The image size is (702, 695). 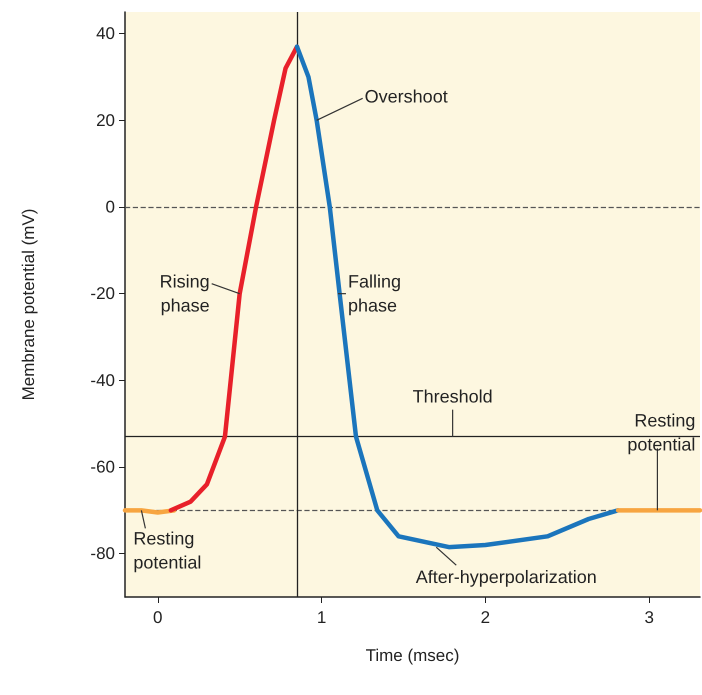 I want to click on x-tick-label: 0, so click(x=157, y=617).